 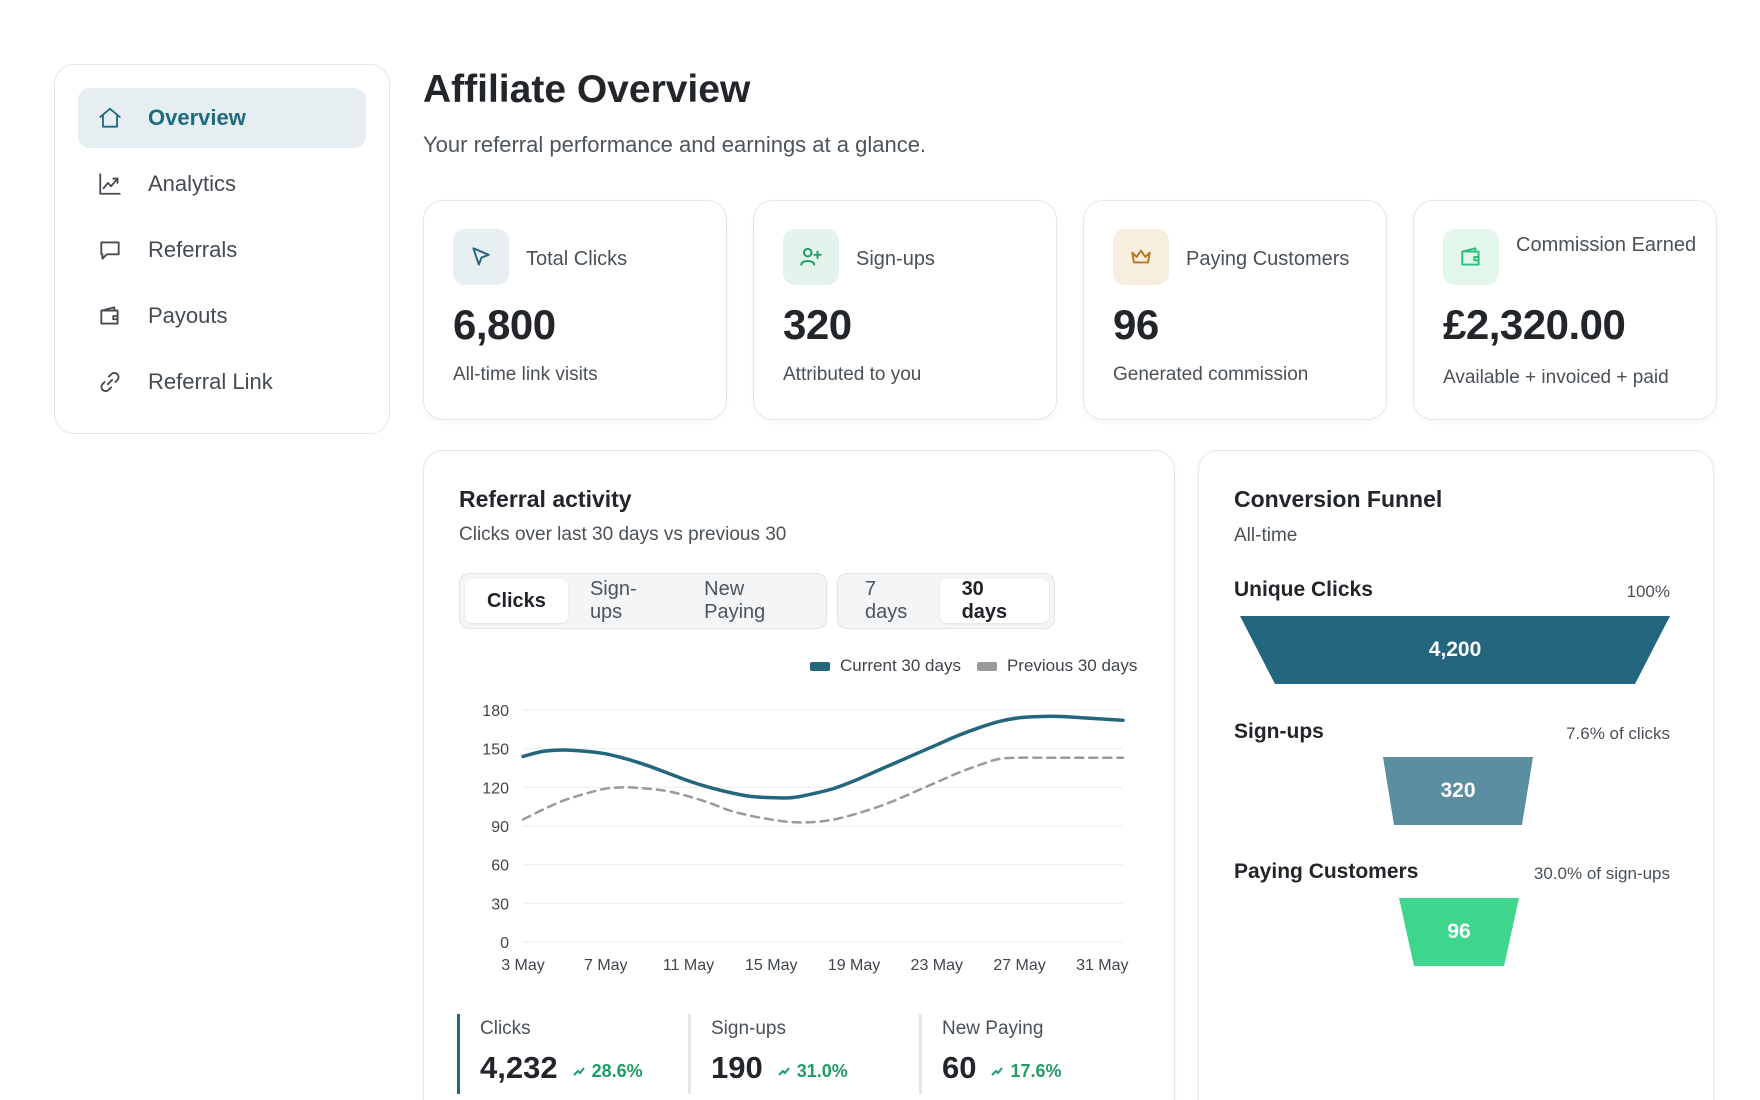 I want to click on funnel-bar-sign-ups, so click(x=1458, y=791).